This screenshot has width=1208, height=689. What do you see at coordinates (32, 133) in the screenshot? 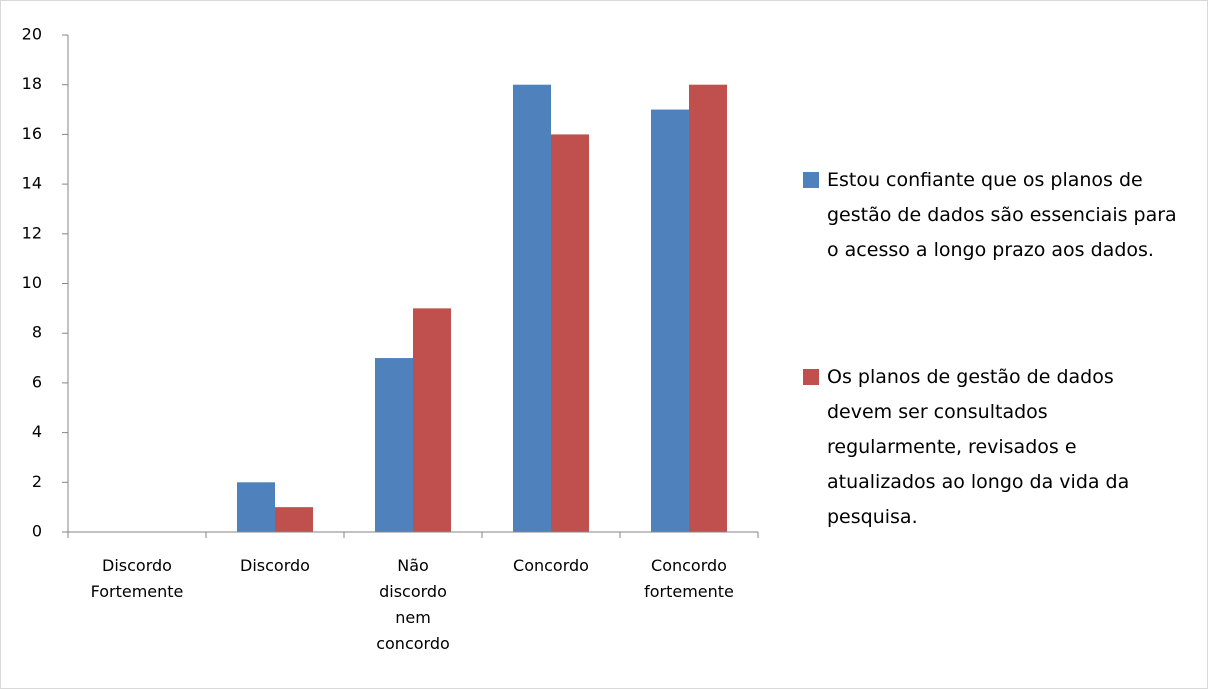
I see `y-tick-label: 16` at bounding box center [32, 133].